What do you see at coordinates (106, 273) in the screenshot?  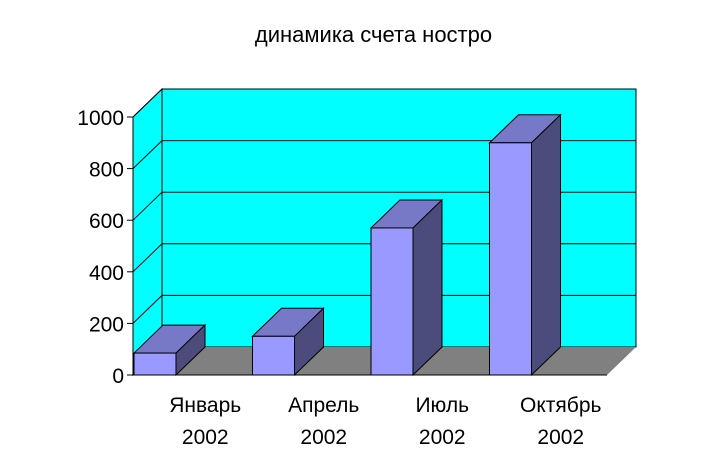 I see `y-tick-label: 400` at bounding box center [106, 273].